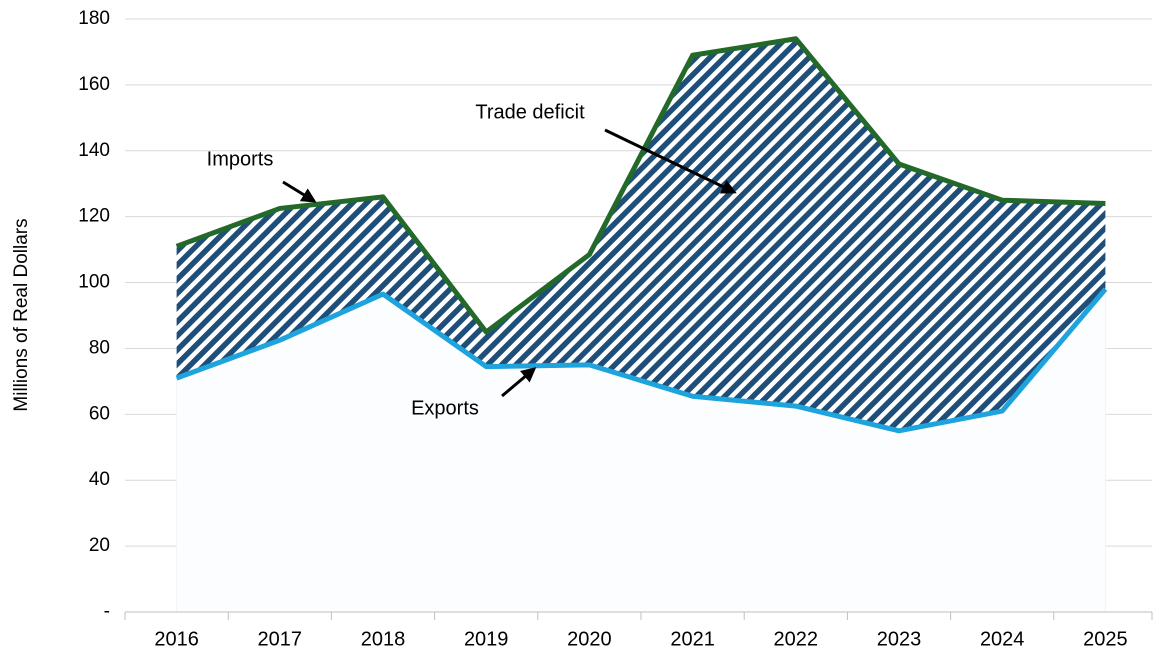 The height and width of the screenshot is (660, 1154). I want to click on x-tick-label: 2020, so click(589, 639).